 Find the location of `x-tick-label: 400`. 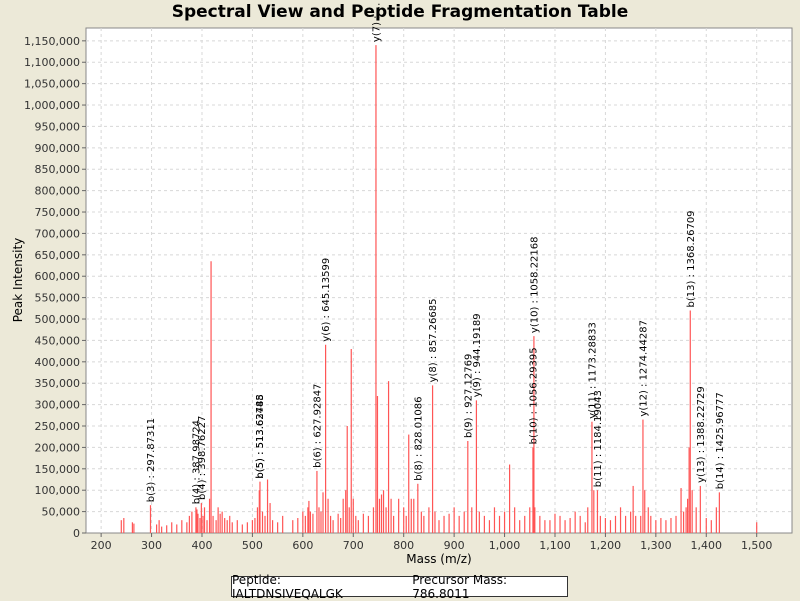

x-tick-label: 400 is located at coordinates (201, 545).